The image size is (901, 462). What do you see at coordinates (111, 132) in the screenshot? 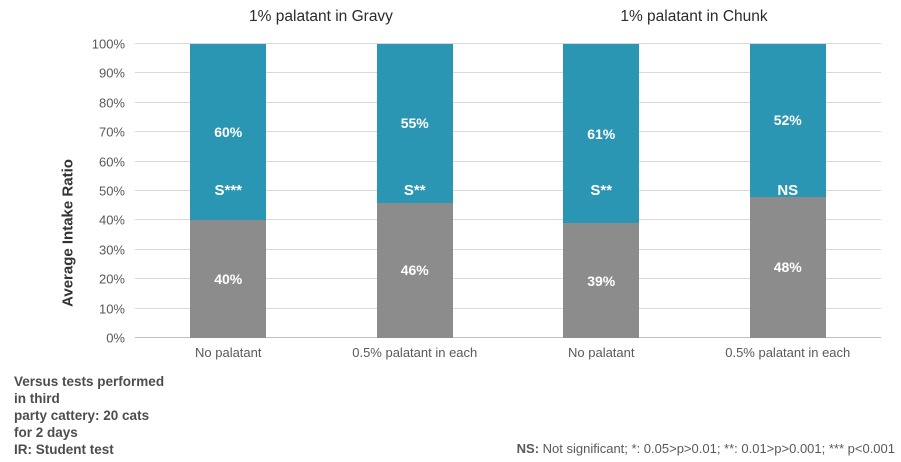
I see `y-tick-label: 70%` at bounding box center [111, 132].